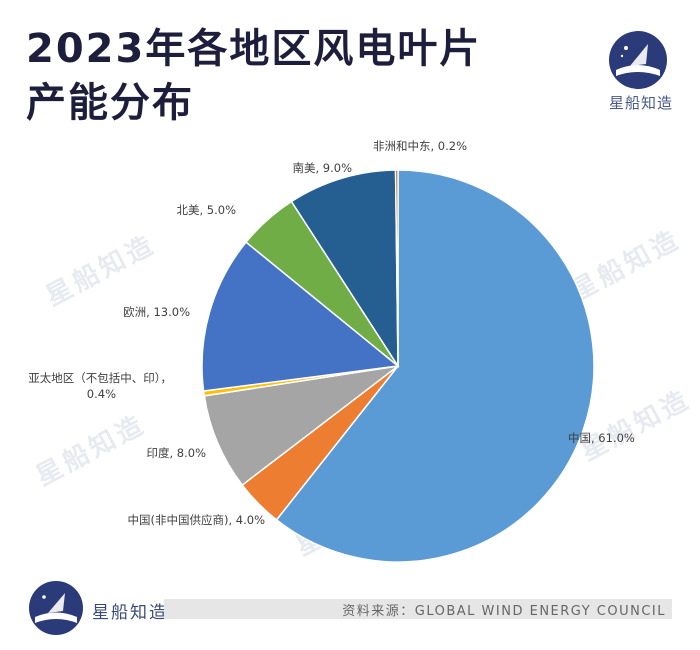  Describe the element at coordinates (130, 613) in the screenshot. I see `brand-name-footer: 星船知造` at that location.